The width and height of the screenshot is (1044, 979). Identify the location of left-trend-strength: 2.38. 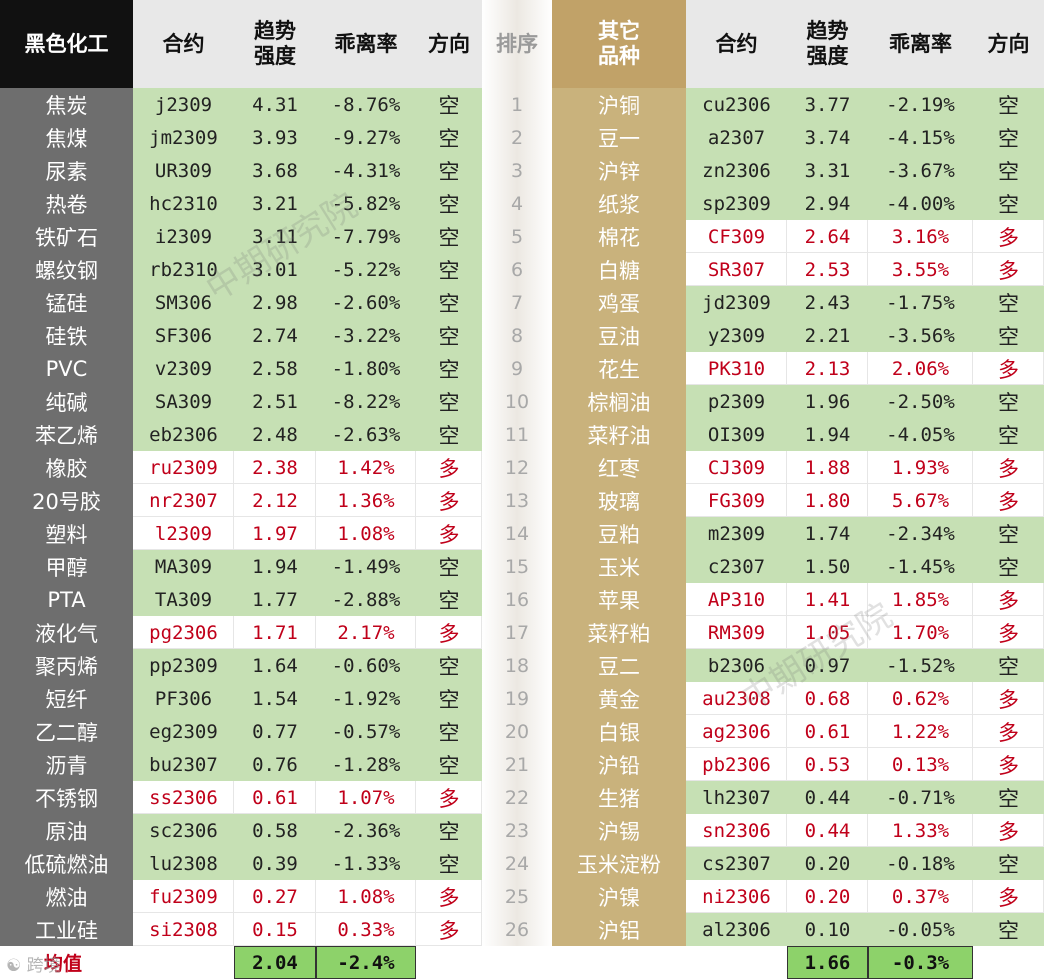
(275, 467).